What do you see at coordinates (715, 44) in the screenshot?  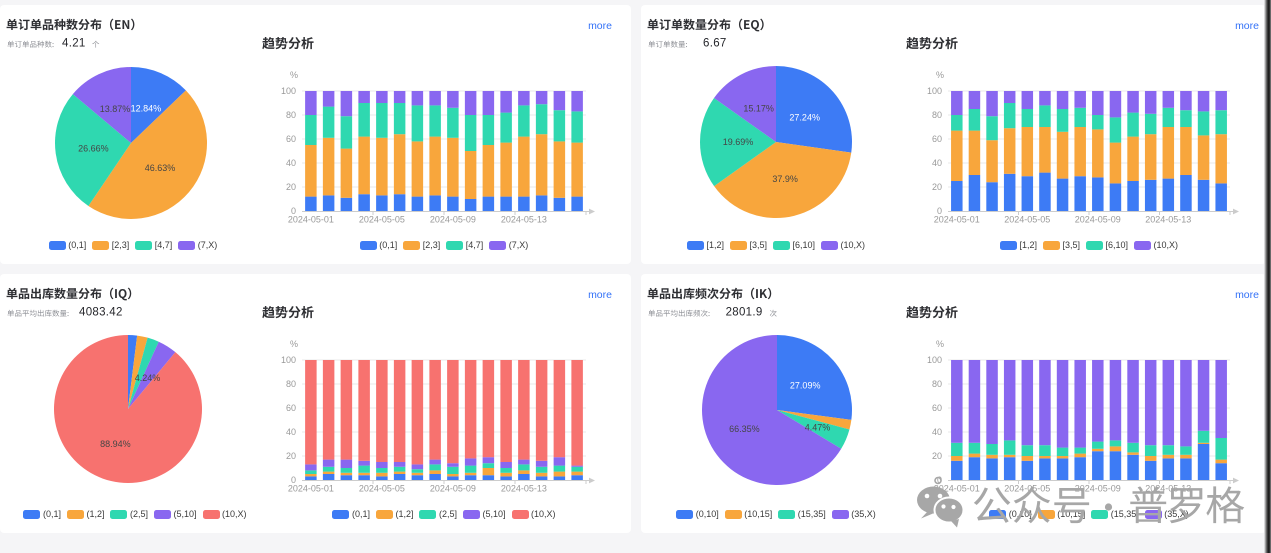 I see `svg-text: 6.67` at bounding box center [715, 44].